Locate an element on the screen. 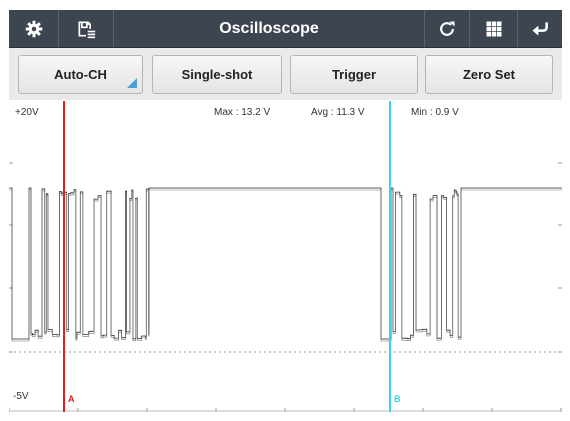 The image size is (570, 421). title-bar: Oscilloscope is located at coordinates (285, 29).